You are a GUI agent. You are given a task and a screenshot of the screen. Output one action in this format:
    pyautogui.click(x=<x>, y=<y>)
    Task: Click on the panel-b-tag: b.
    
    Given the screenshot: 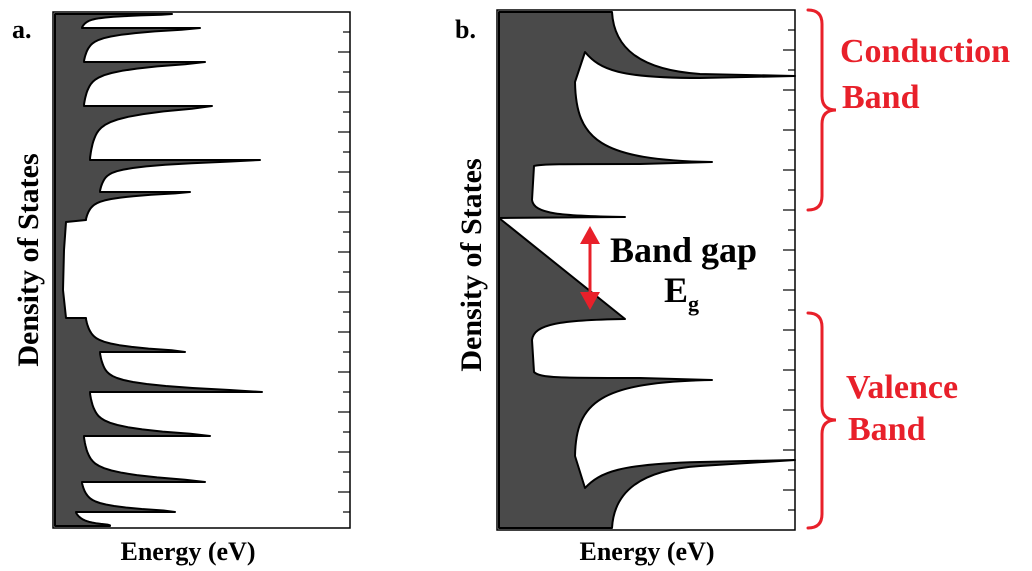 What is the action you would take?
    pyautogui.click(x=465, y=29)
    